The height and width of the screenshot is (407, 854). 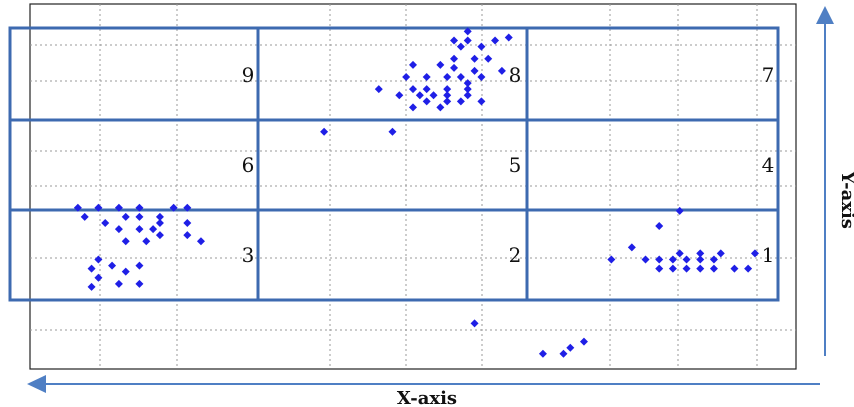 I want to click on cell-label-2: 2, so click(x=515, y=255).